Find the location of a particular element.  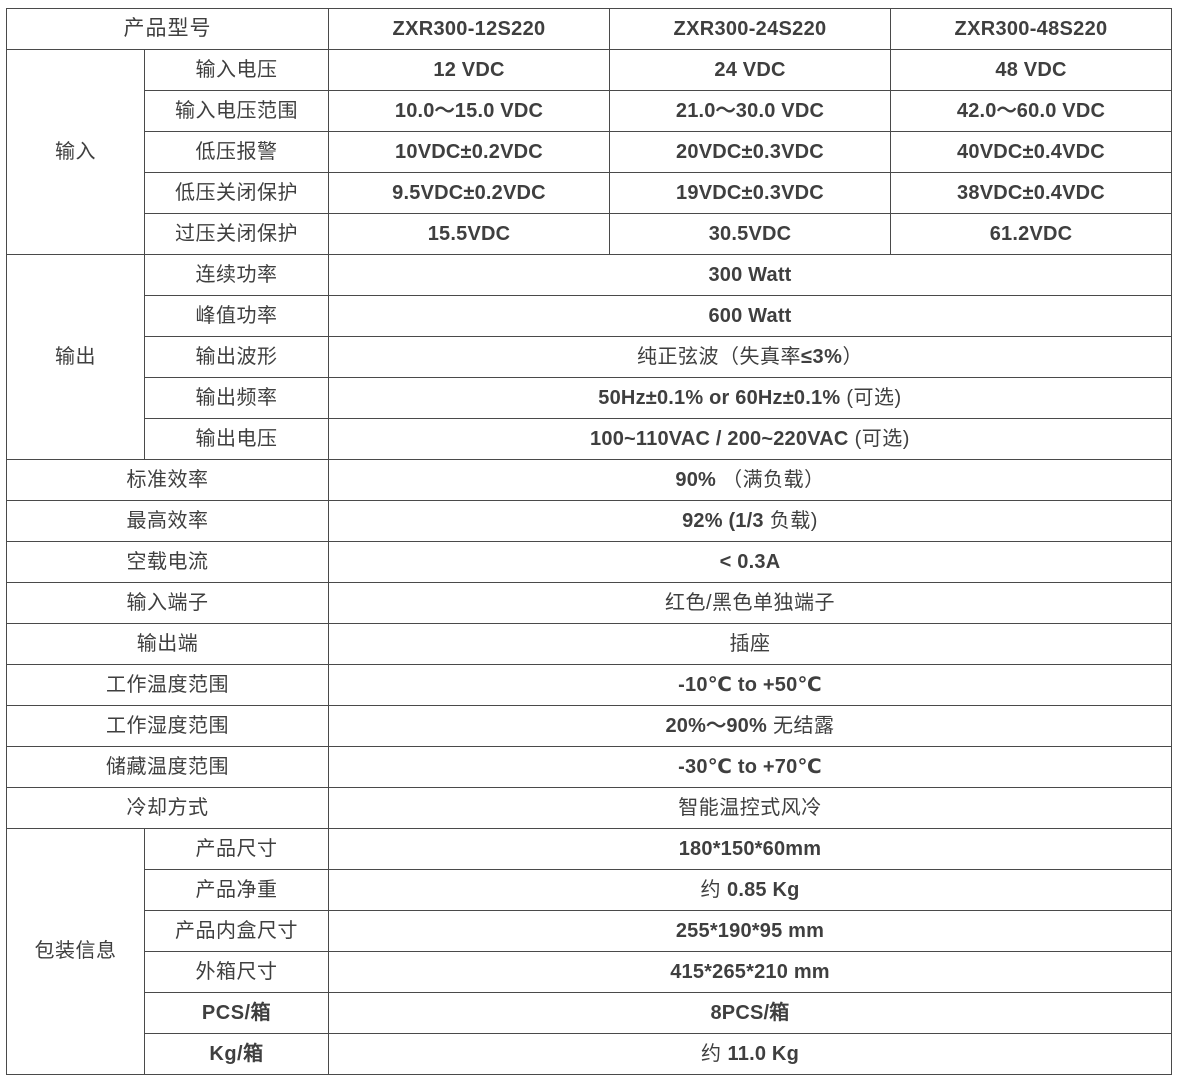

item-label-storage-temperature: 储藏温度范围 is located at coordinates (167, 767).